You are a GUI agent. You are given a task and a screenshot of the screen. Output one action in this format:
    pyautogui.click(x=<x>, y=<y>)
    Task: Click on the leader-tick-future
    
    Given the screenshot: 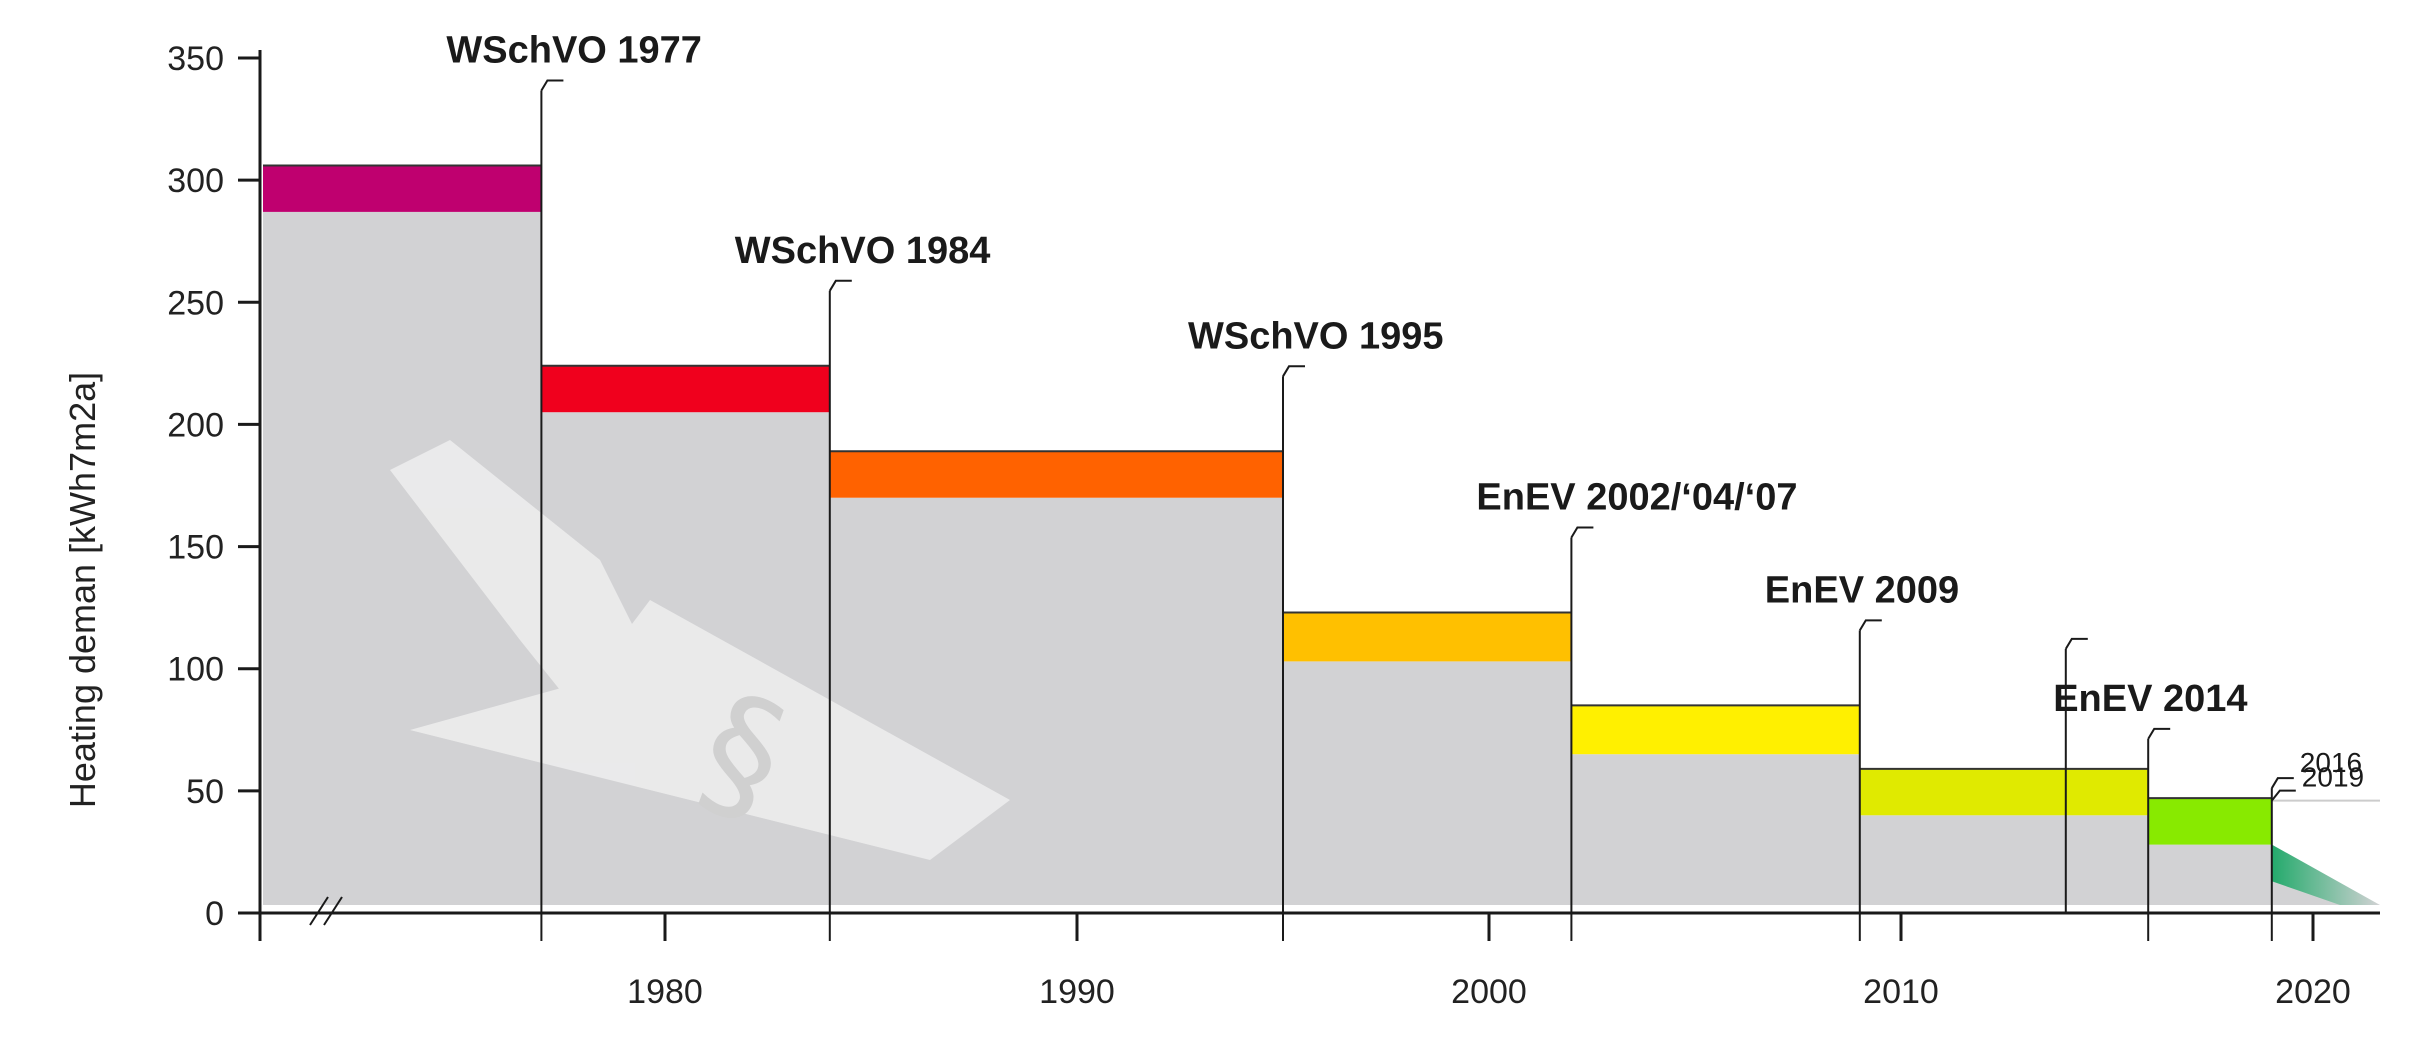 What is the action you would take?
    pyautogui.click(x=2283, y=795)
    